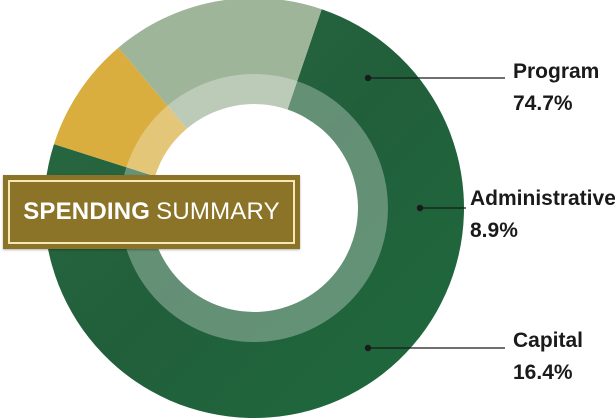  I want to click on title-bold-text: SPENDING, so click(87, 211).